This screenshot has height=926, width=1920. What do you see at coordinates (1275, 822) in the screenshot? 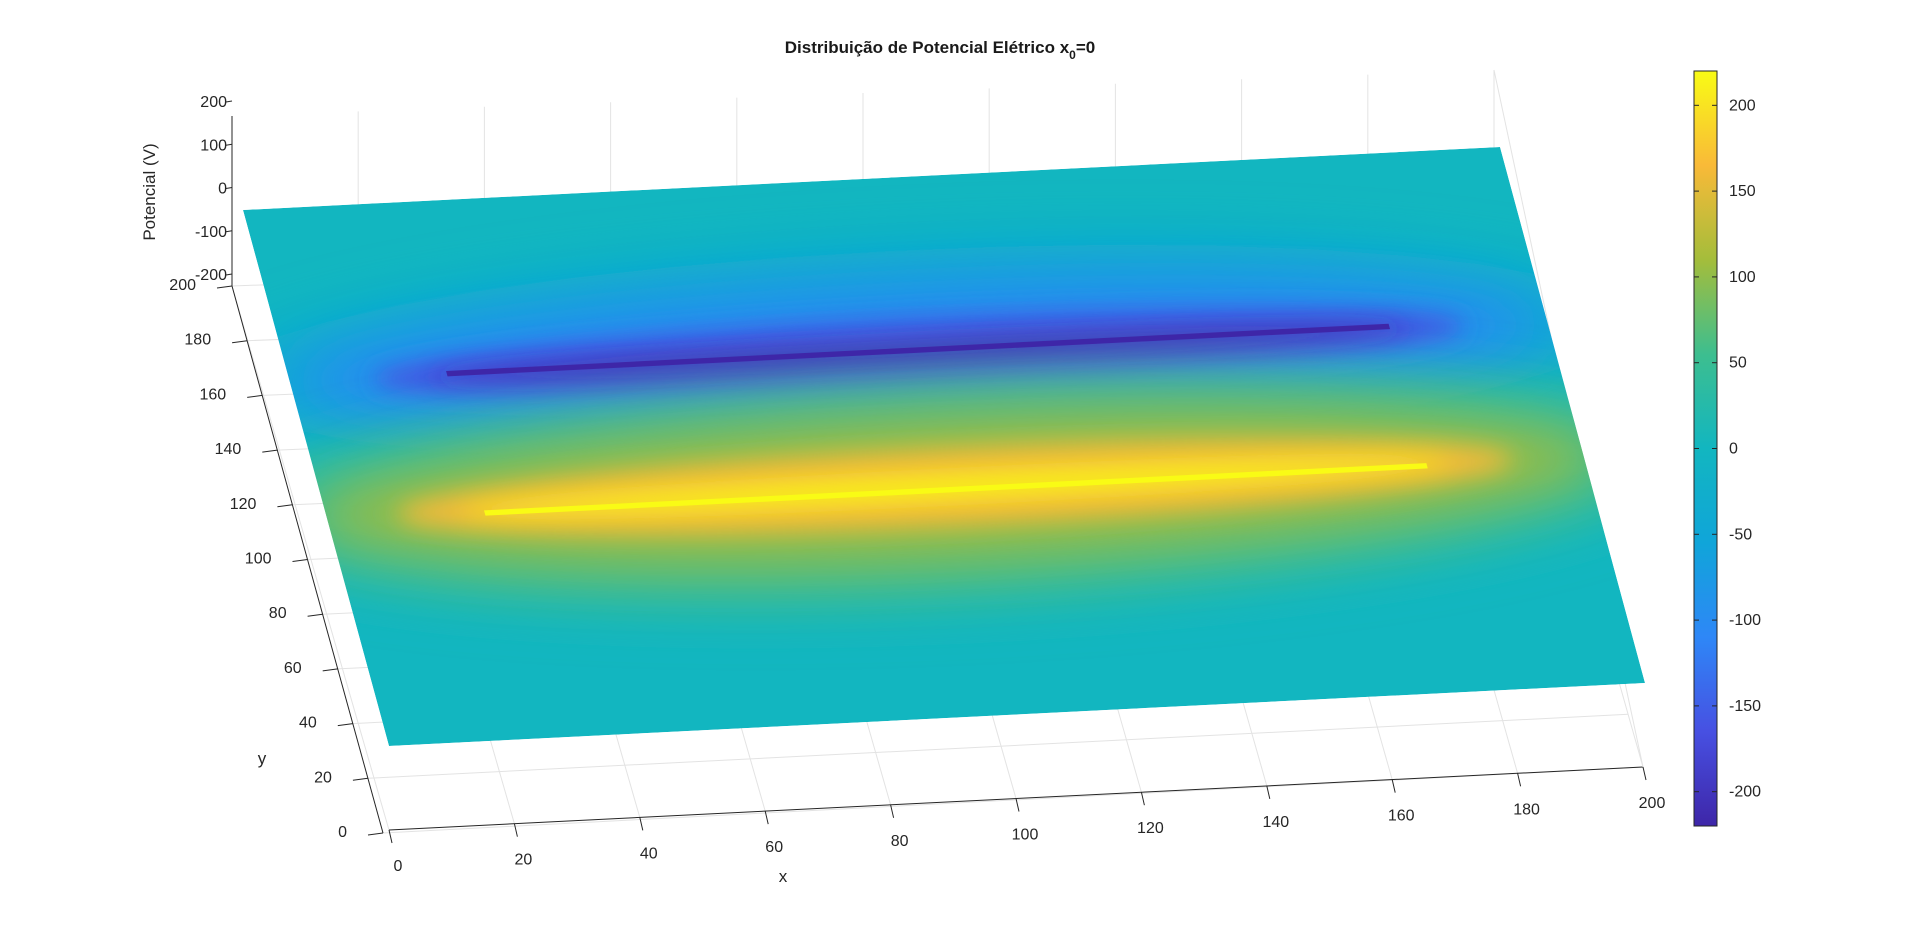
I see `x-tick-label: 140` at bounding box center [1275, 822].